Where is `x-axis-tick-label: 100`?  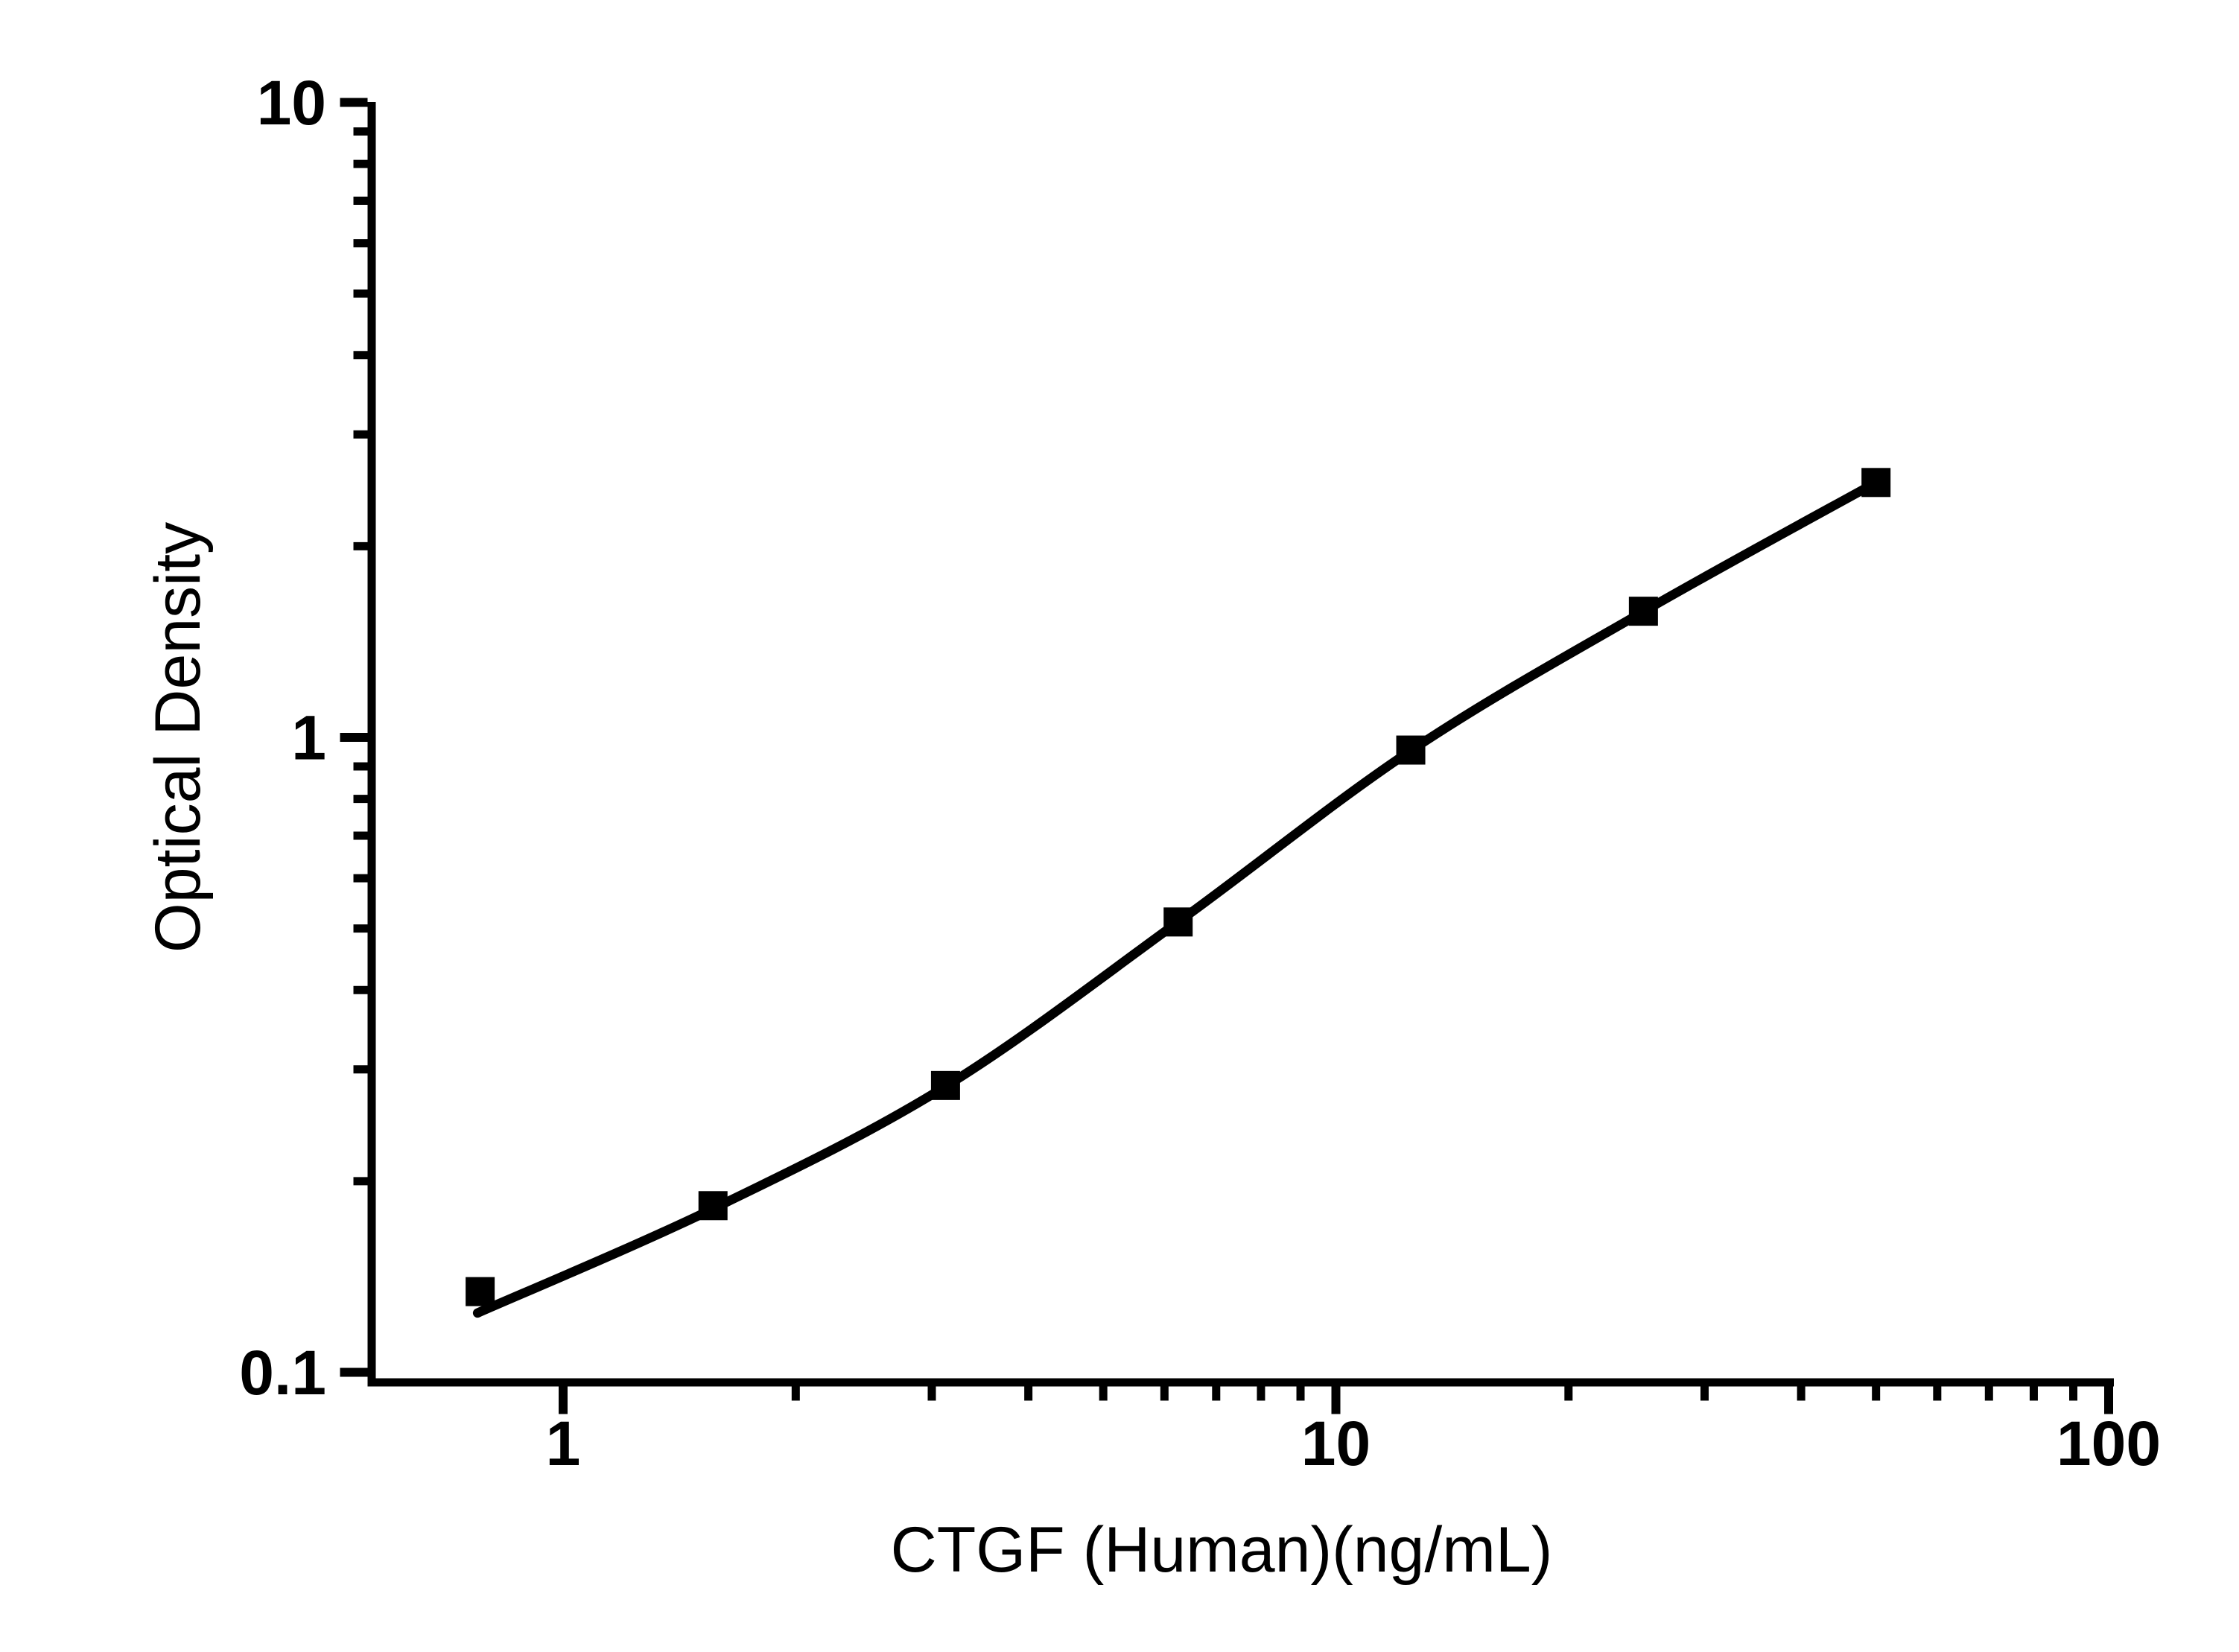
x-axis-tick-label: 100 is located at coordinates (2109, 1443).